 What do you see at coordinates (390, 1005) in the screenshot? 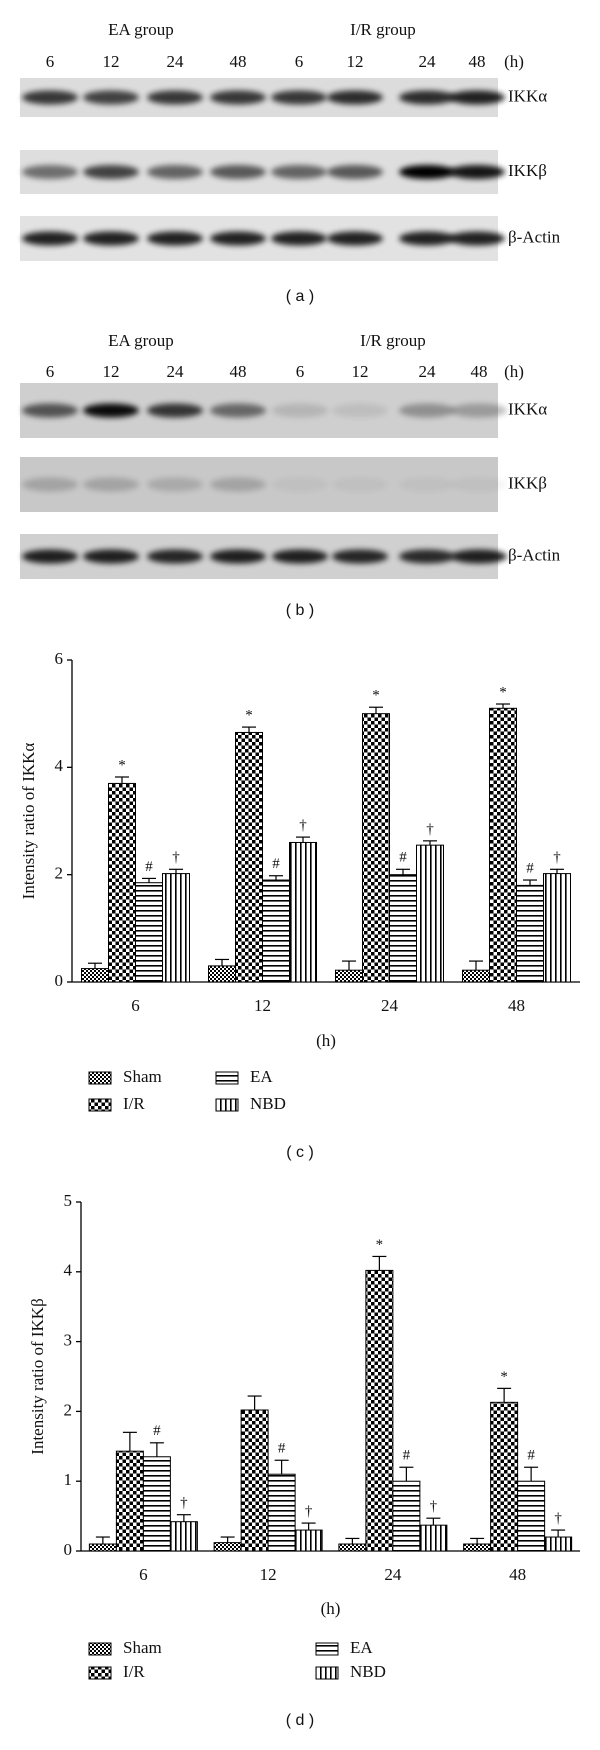
I see `x-tick-label: 24` at bounding box center [390, 1005].